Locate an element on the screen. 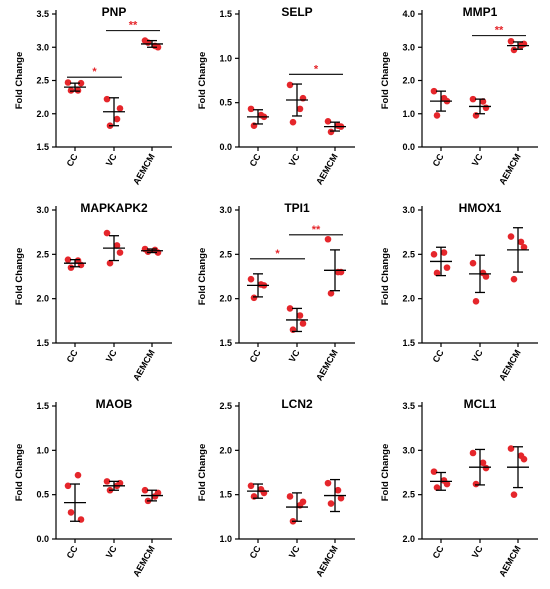  panel-title: TPI1 is located at coordinates (297, 208).